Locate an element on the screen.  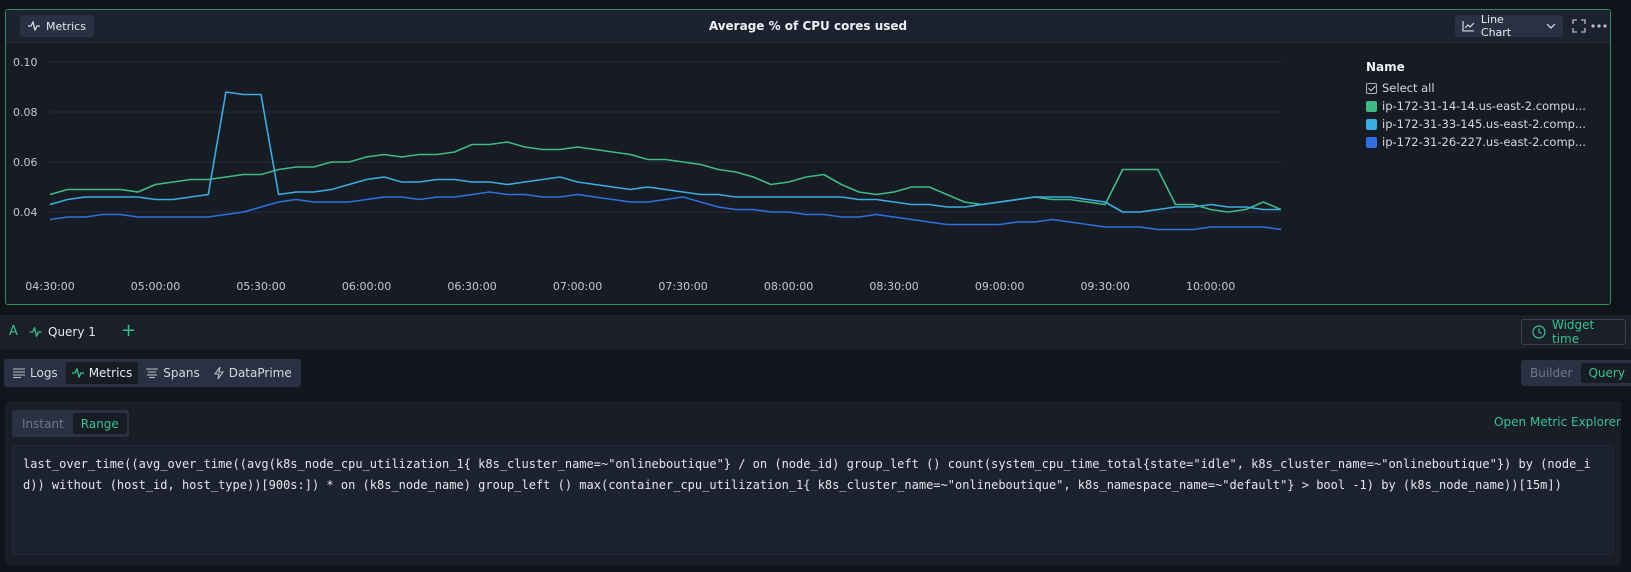
tab-logs: Logs is located at coordinates (35, 373).